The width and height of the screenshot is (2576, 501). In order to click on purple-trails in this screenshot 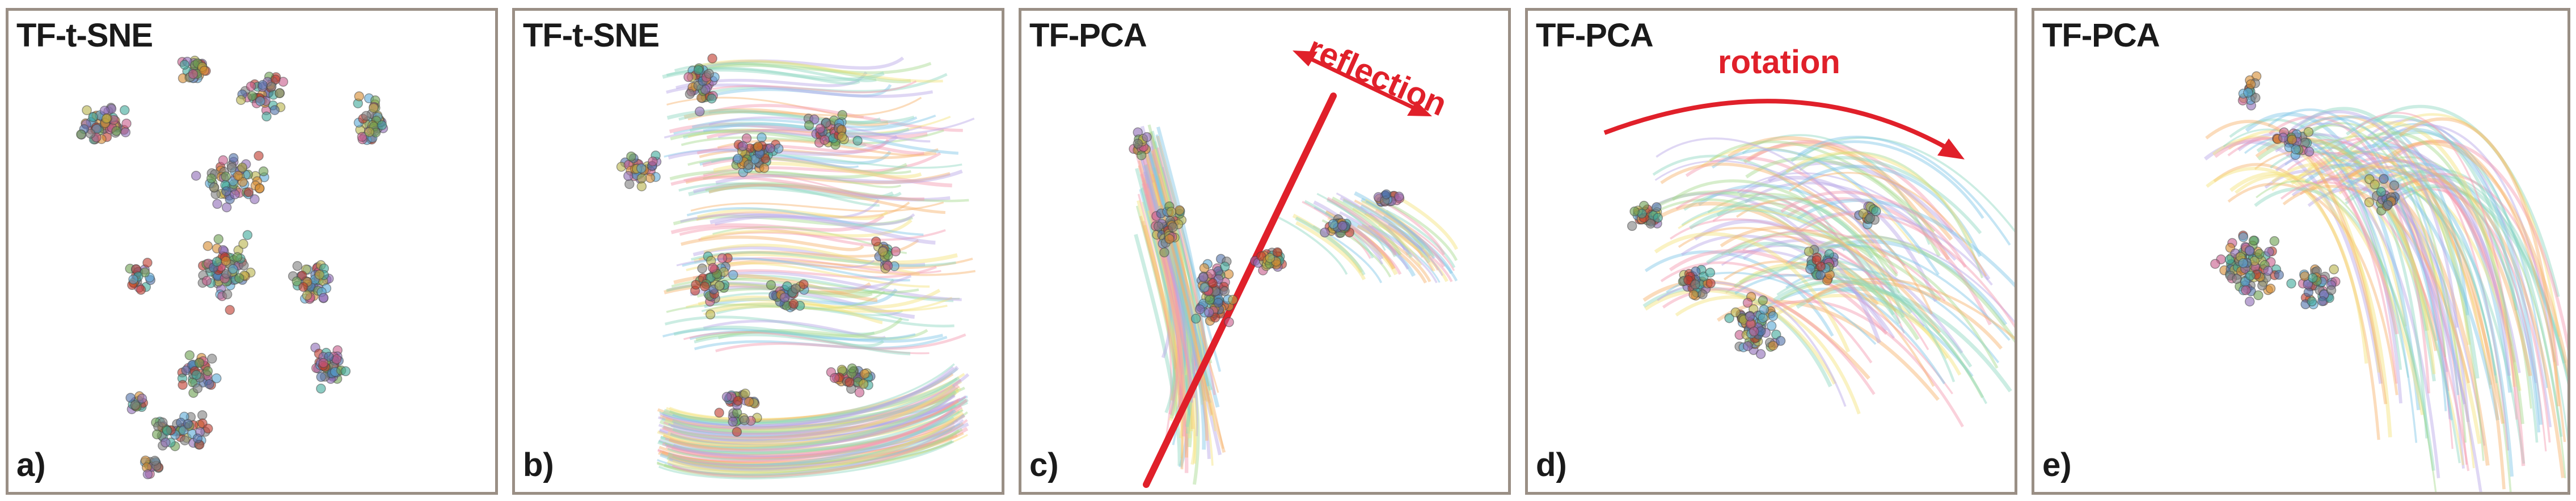, I will do `click(1368, 237)`.